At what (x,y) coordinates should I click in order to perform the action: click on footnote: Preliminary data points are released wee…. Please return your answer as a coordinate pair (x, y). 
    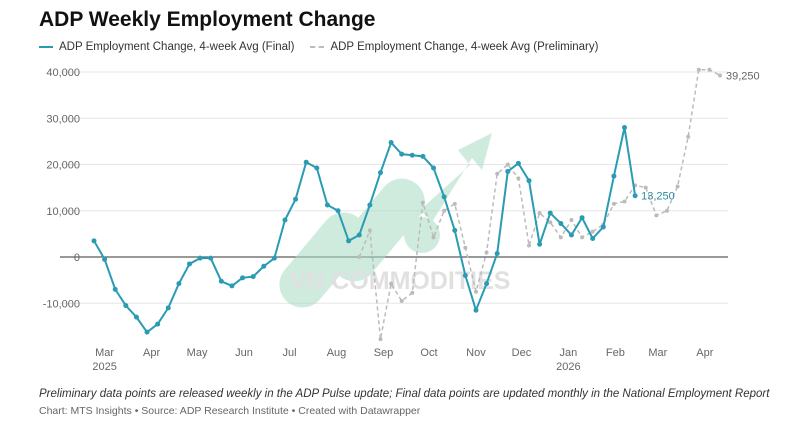
    Looking at the image, I should click on (404, 394).